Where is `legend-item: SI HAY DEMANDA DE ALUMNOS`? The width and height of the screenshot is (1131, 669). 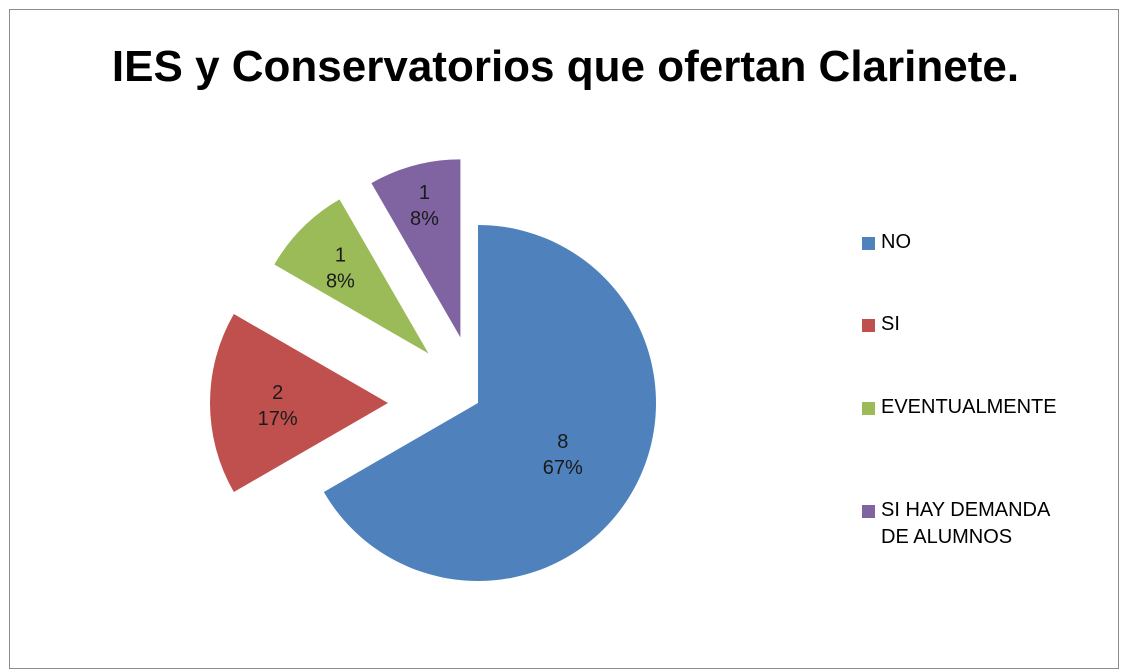 legend-item: SI HAY DEMANDA DE ALUMNOS is located at coordinates (971, 525).